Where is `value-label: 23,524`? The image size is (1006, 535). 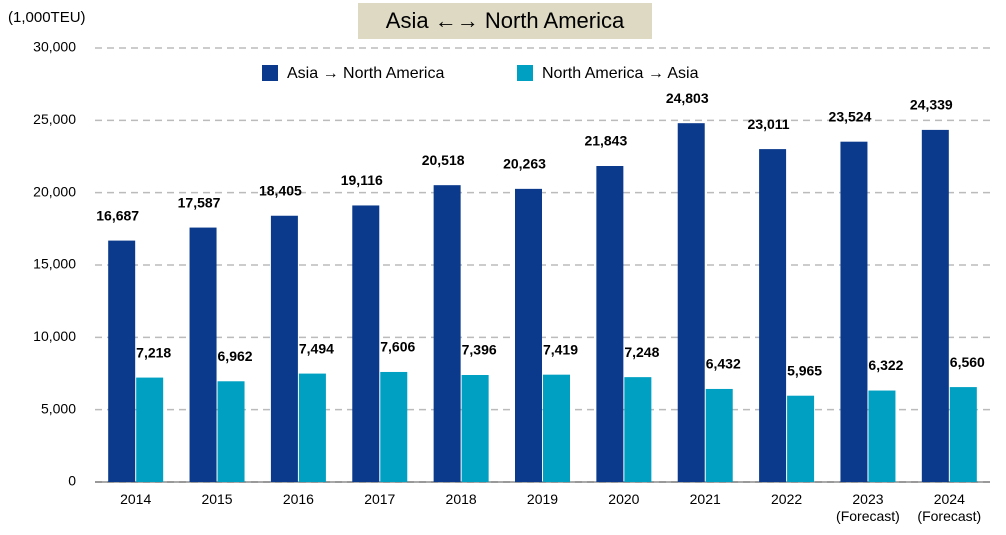
value-label: 23,524 is located at coordinates (850, 116).